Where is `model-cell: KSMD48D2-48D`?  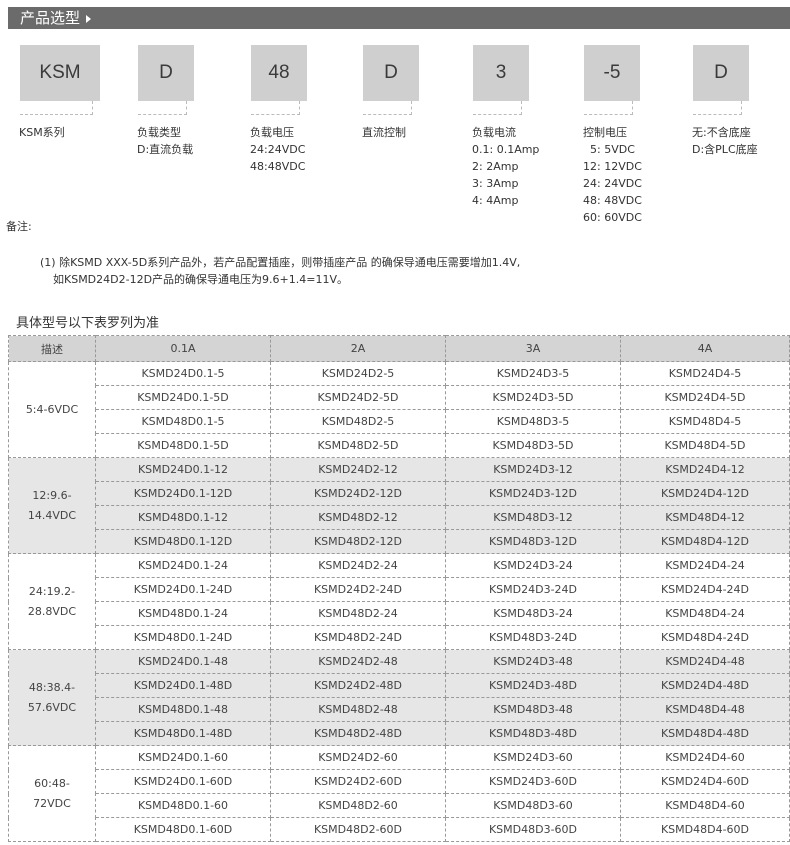 model-cell: KSMD48D2-48D is located at coordinates (358, 733).